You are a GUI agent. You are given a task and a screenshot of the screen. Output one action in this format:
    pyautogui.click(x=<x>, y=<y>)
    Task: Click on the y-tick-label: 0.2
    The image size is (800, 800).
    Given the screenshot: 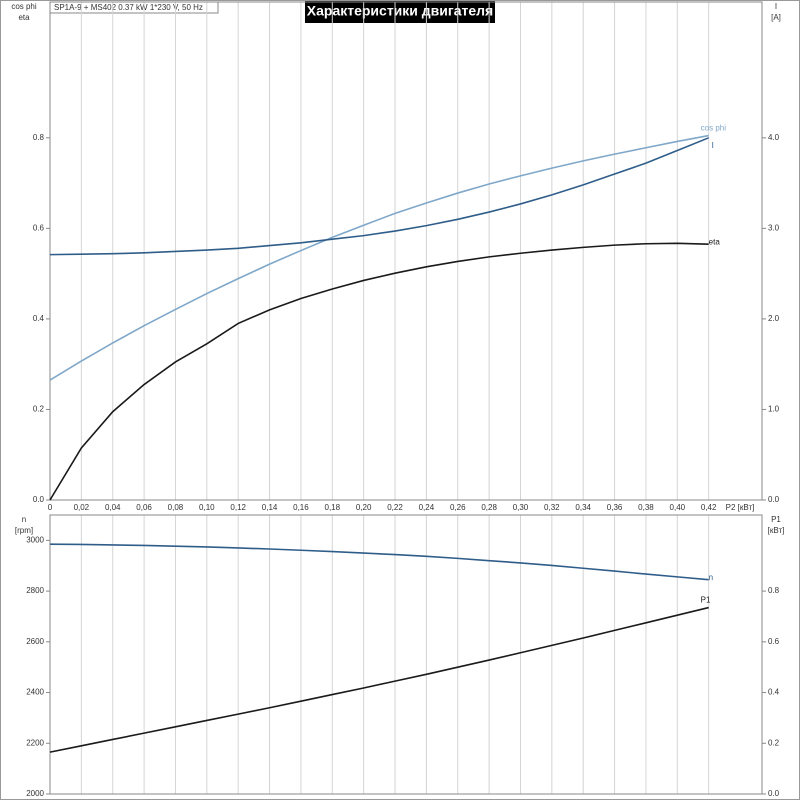 What is the action you would take?
    pyautogui.click(x=39, y=409)
    